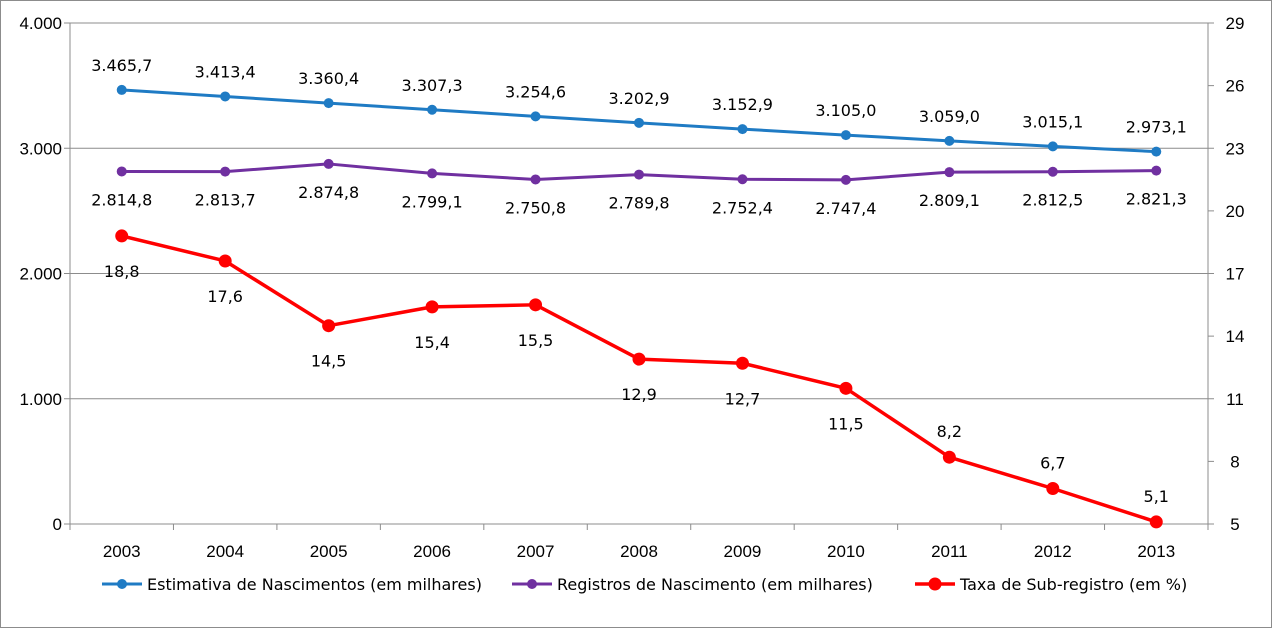 The width and height of the screenshot is (1272, 628). I want to click on data-label: 2.814,8, so click(121, 199).